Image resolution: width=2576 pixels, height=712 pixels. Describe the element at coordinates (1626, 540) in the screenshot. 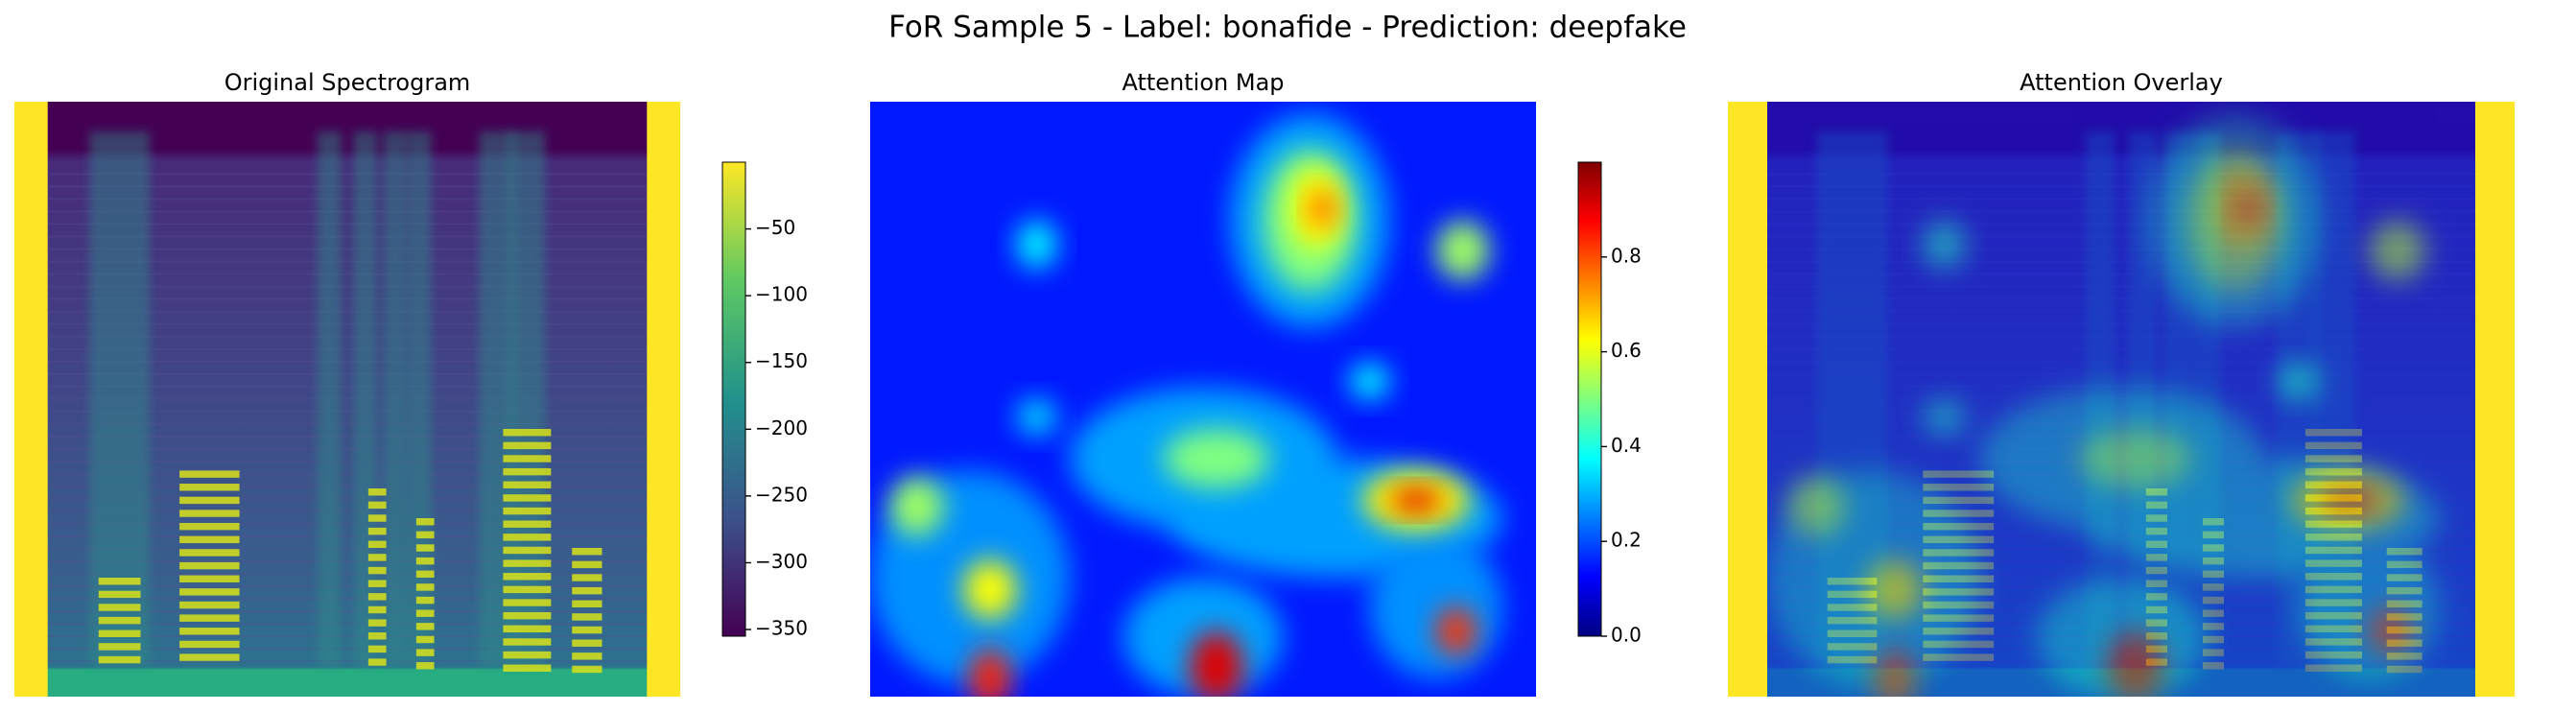

I see `colorbar-tick-label: 0.2` at that location.